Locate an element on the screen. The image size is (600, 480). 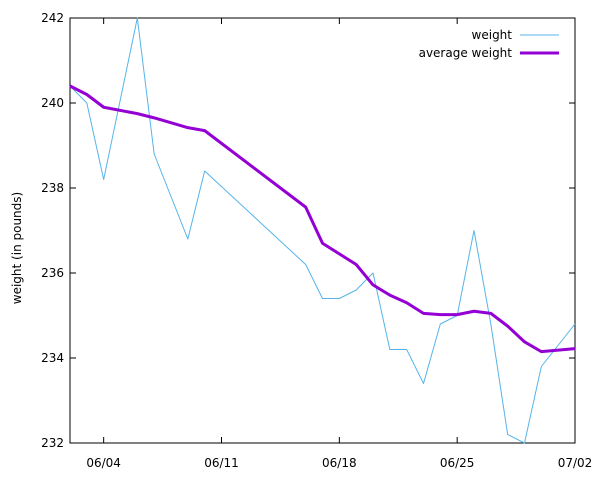
legend: weight average weight is located at coordinates (489, 44).